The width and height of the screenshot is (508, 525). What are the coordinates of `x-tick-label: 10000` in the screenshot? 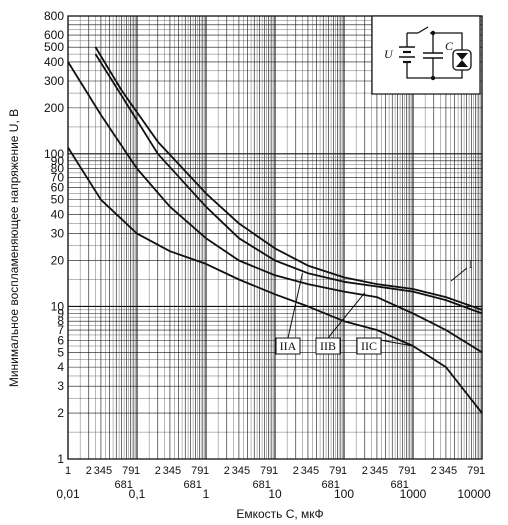 It's located at (474, 494).